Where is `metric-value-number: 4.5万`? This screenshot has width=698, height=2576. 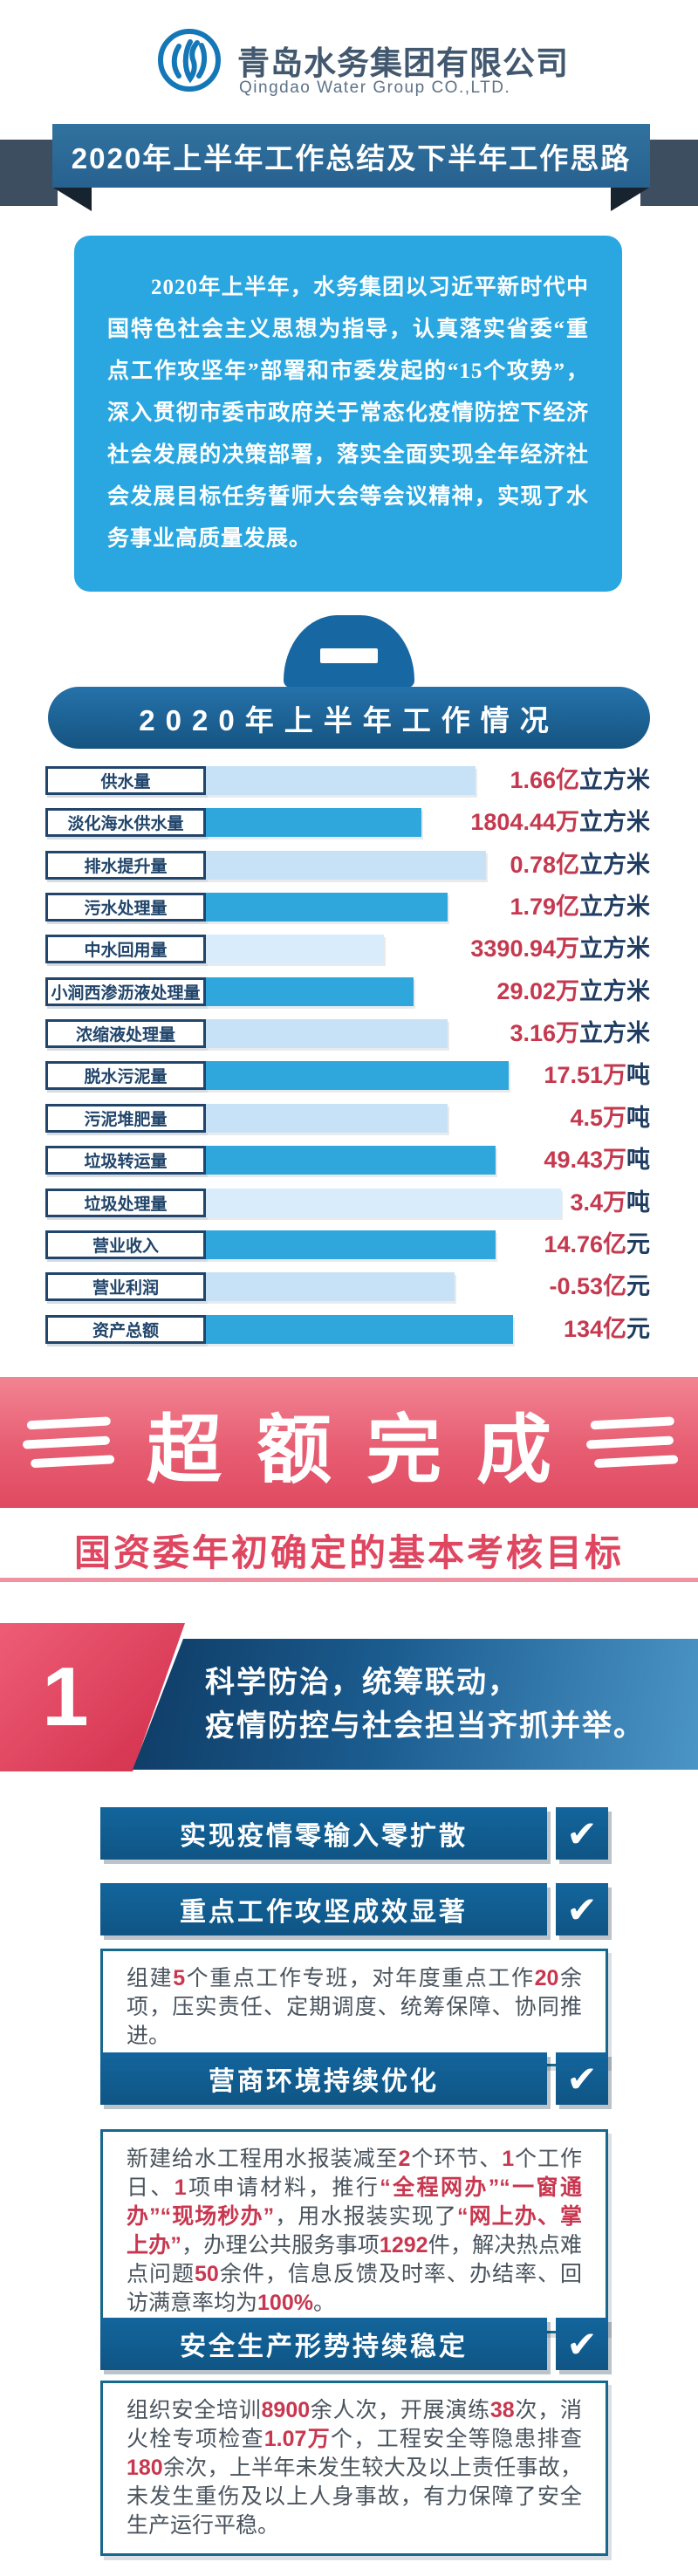
metric-value-number: 4.5万 is located at coordinates (598, 1118).